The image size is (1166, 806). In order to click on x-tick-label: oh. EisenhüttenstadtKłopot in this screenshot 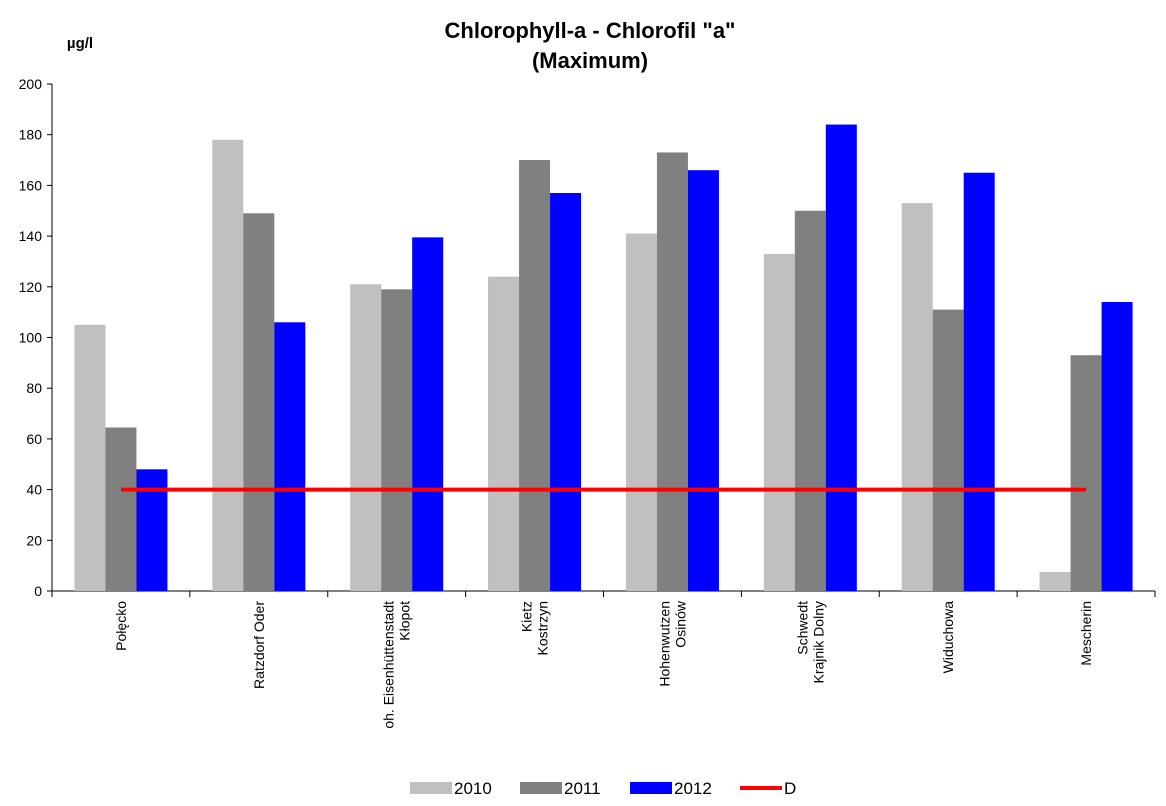, I will do `click(397, 665)`.